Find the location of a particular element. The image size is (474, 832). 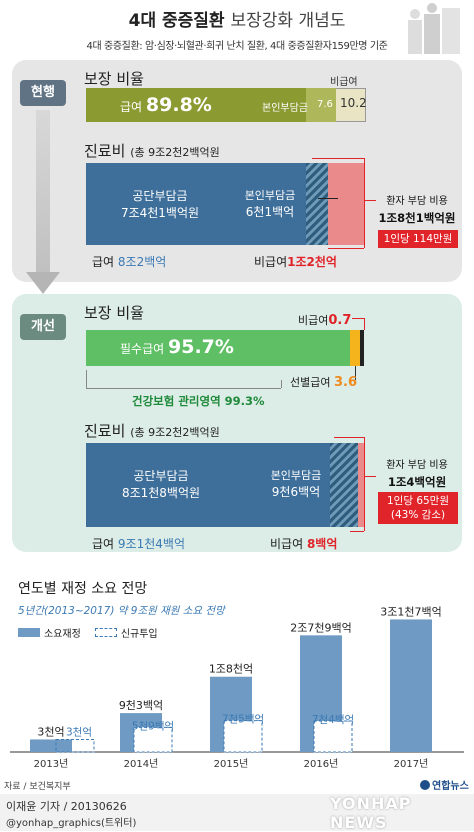

improved-selective-segment is located at coordinates (355, 348).